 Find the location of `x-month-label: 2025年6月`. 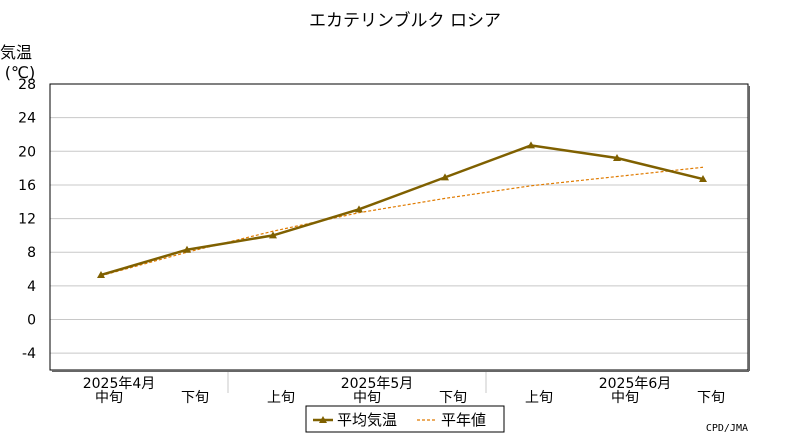

x-month-label: 2025年6月 is located at coordinates (635, 384).